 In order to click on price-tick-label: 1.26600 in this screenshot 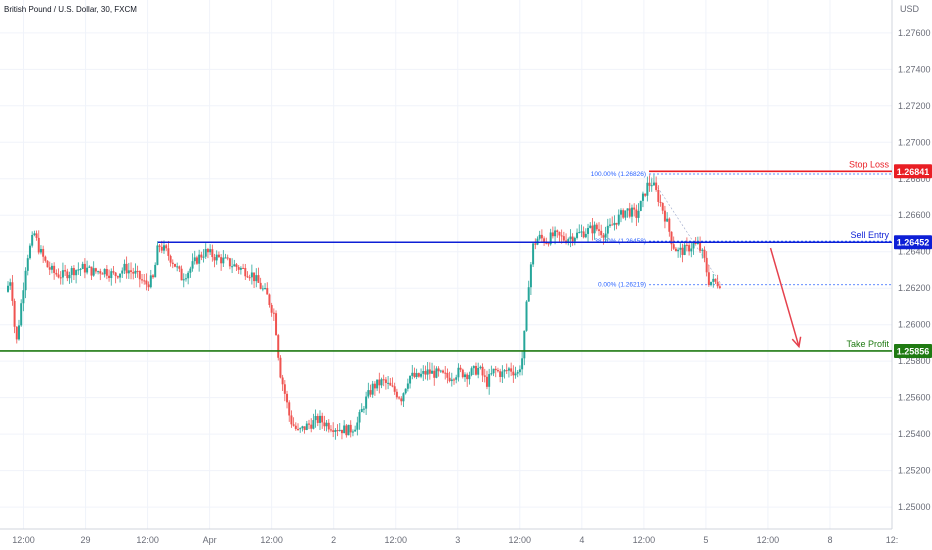, I will do `click(914, 215)`.